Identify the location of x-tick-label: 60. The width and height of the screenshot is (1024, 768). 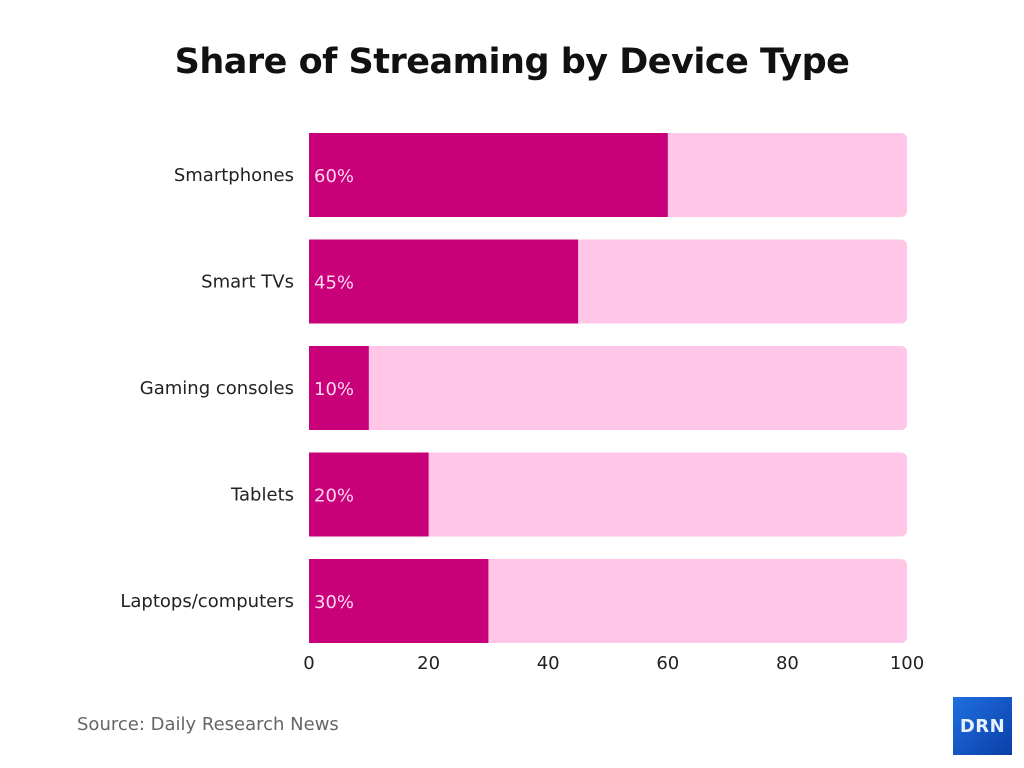
(667, 663).